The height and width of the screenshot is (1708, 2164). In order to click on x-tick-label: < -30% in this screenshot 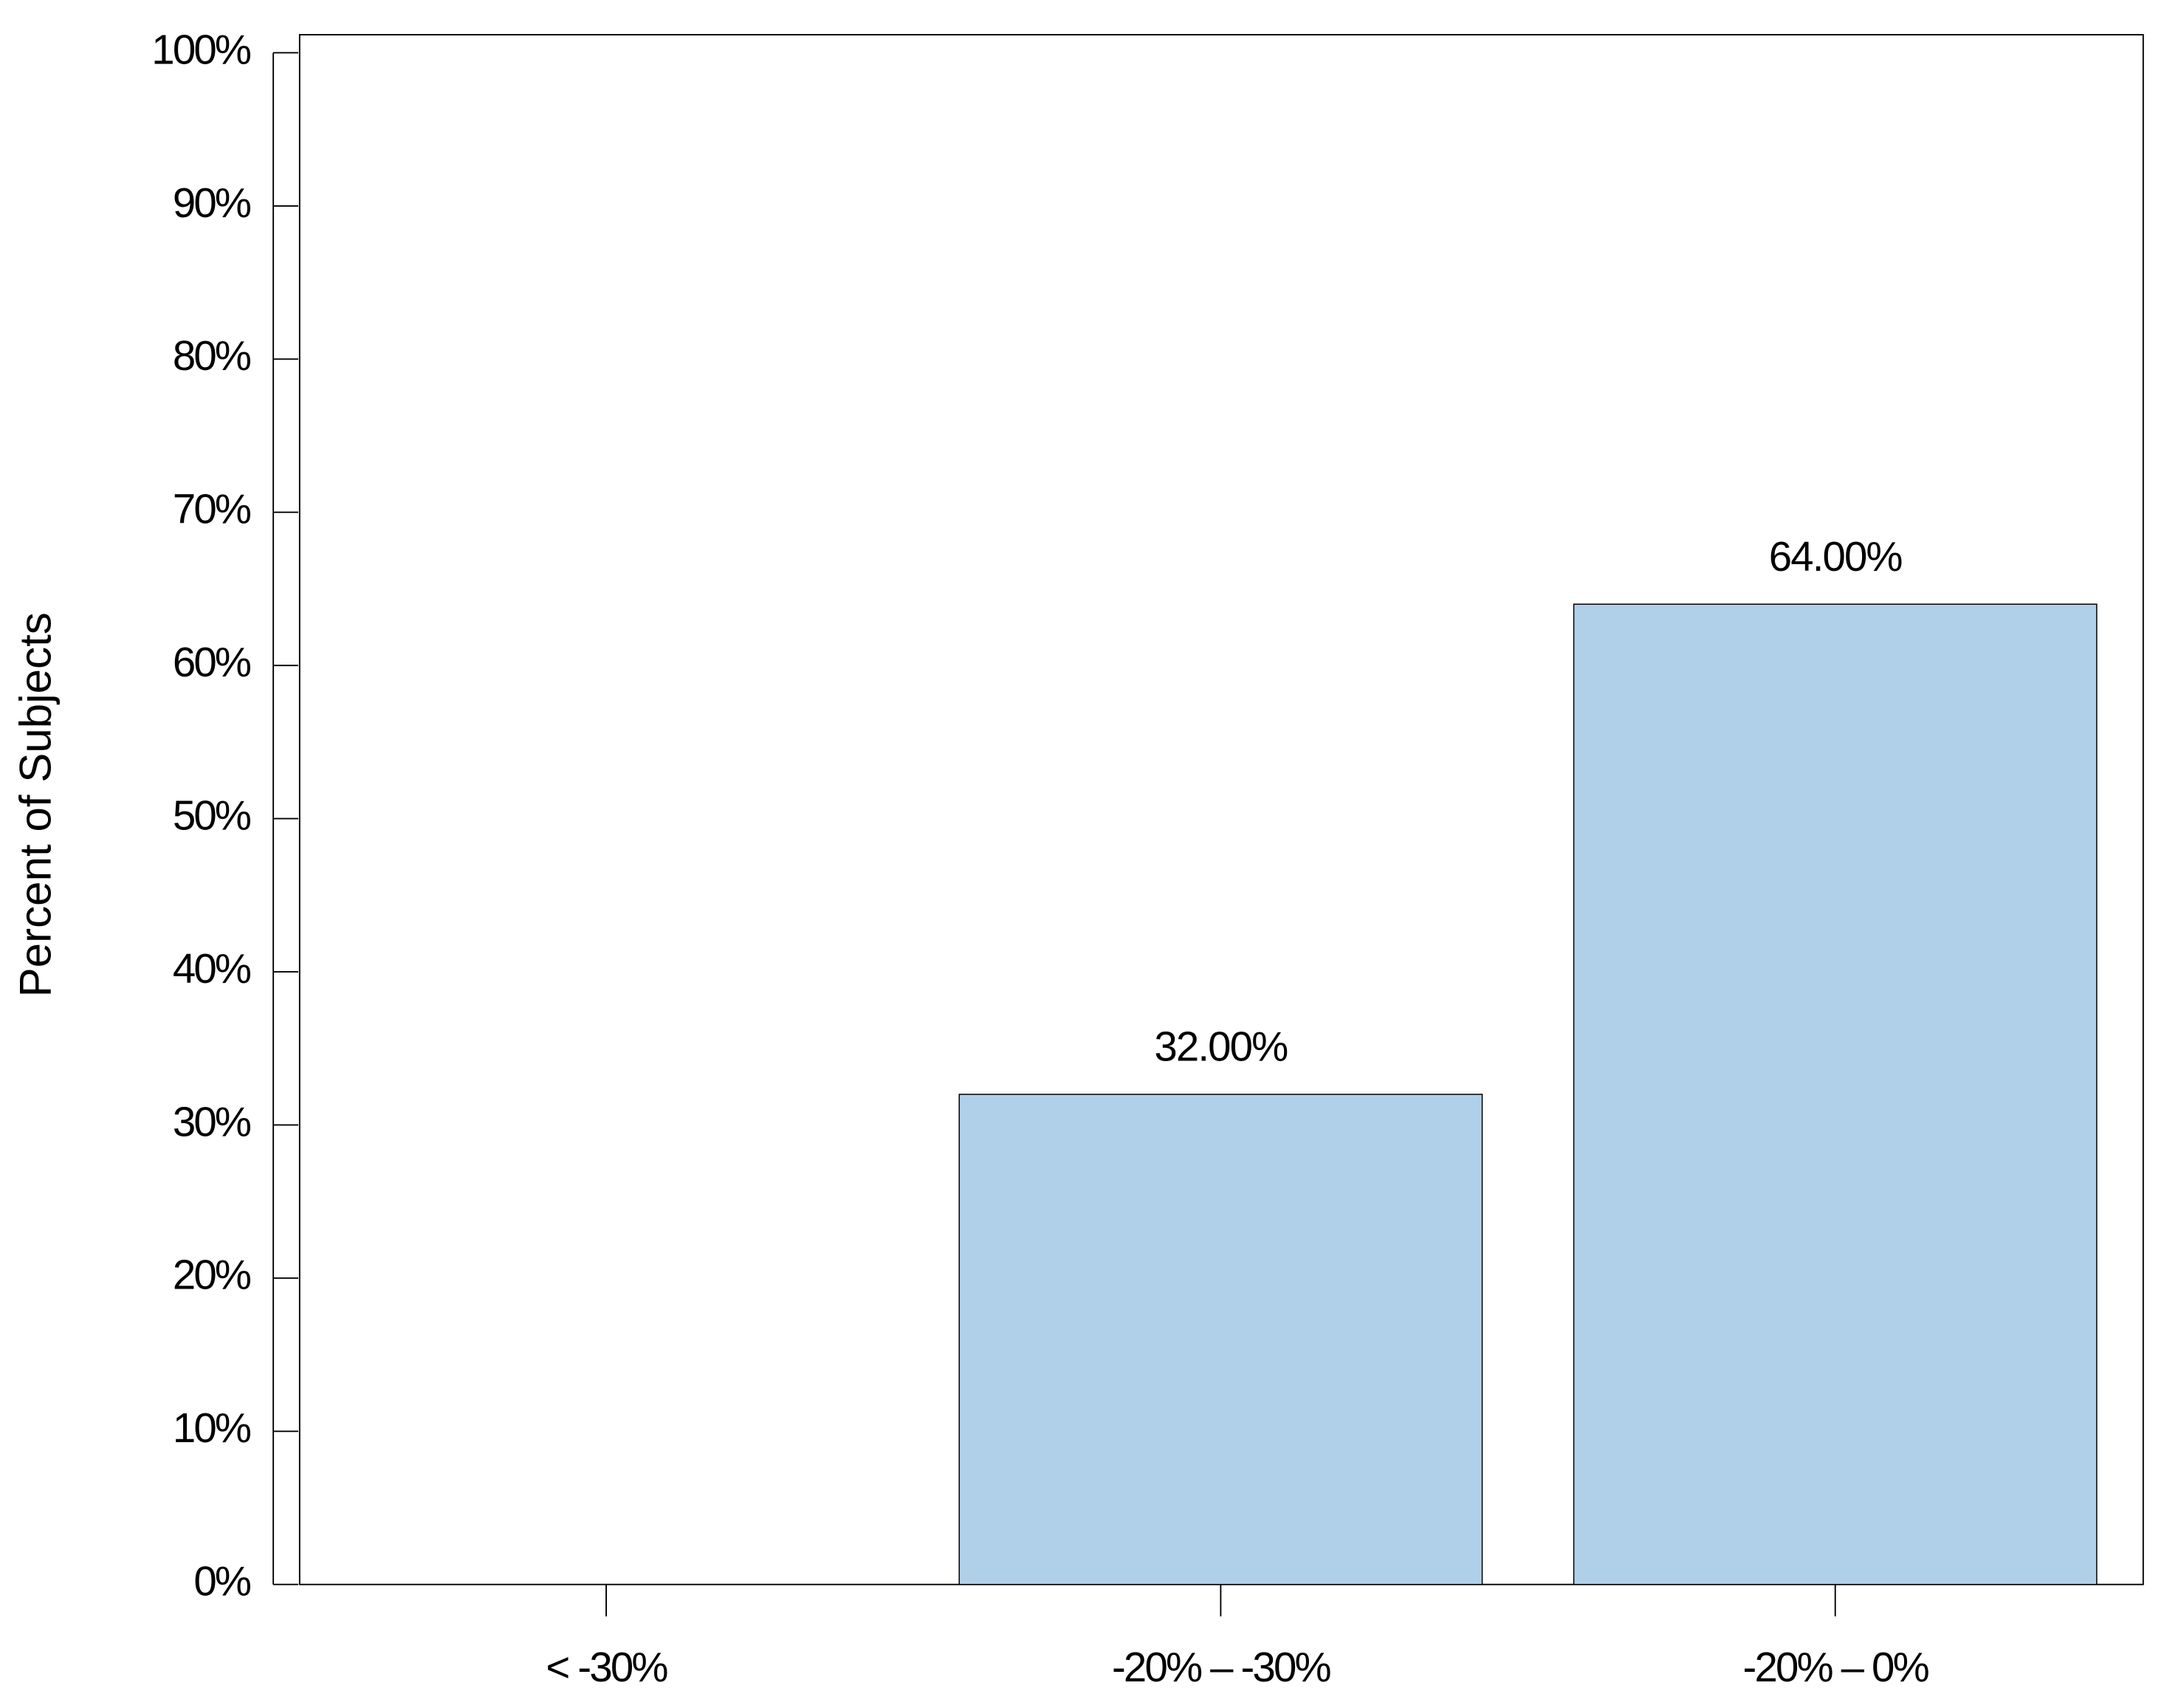, I will do `click(607, 1667)`.